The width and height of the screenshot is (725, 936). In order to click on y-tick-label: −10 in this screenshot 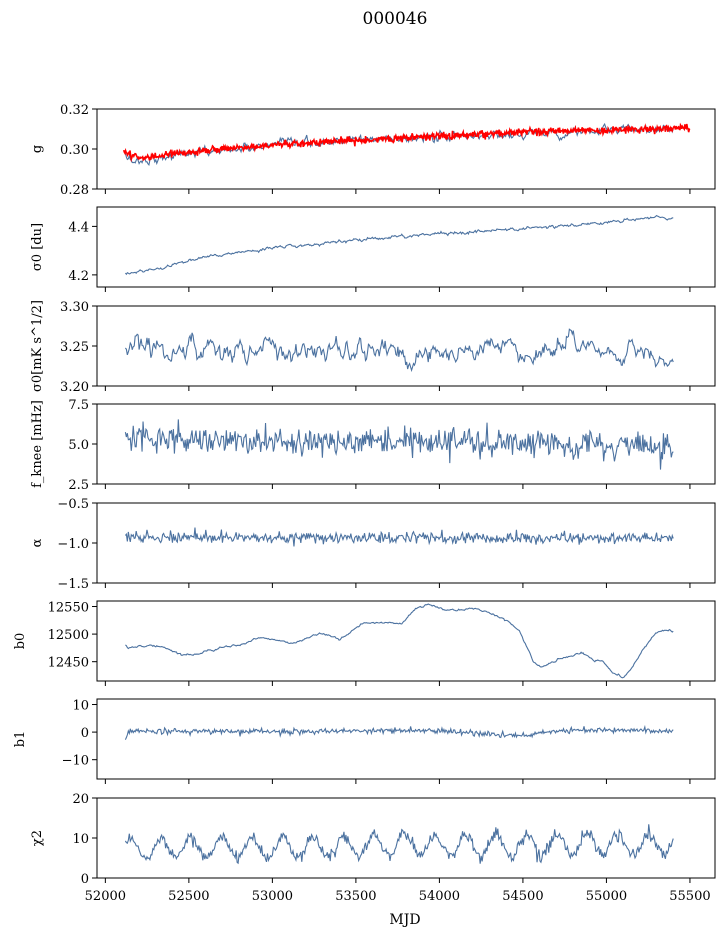, I will do `click(75, 761)`.